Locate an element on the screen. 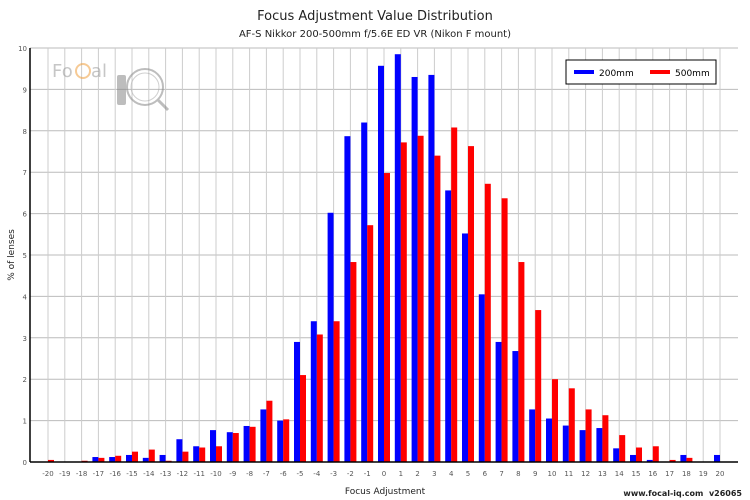  svg-text: Fo is located at coordinates (62, 71).